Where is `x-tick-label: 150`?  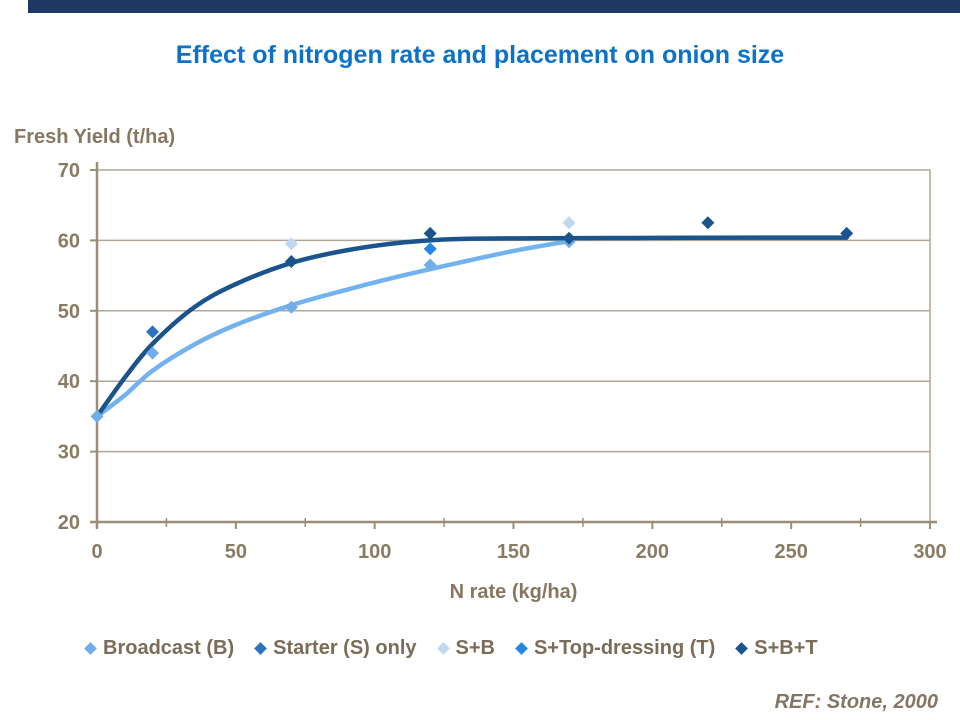 x-tick-label: 150 is located at coordinates (513, 552).